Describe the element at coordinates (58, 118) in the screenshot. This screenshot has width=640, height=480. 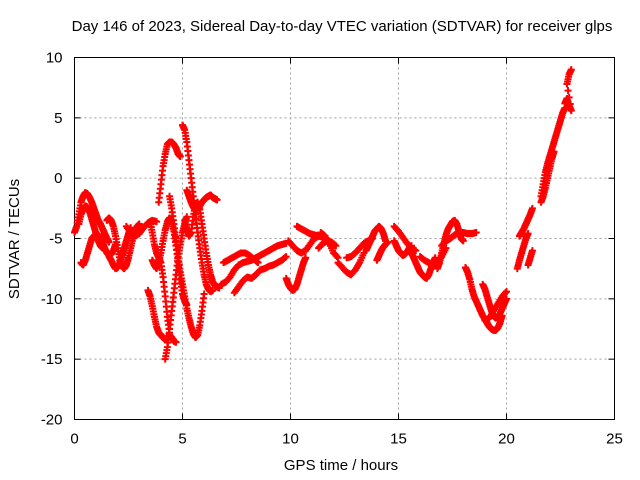
I see `y-tick-label: 5` at that location.